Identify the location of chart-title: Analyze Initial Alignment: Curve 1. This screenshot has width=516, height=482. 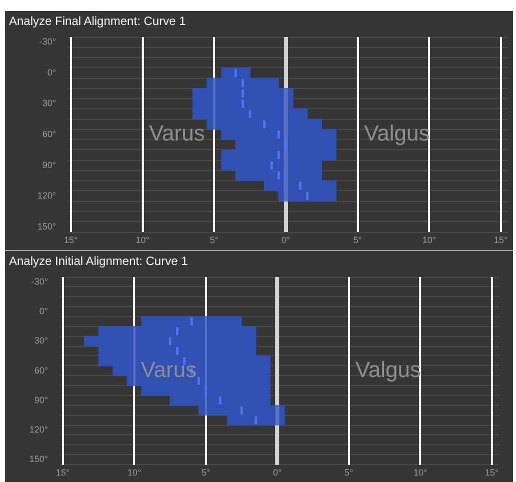
(98, 261).